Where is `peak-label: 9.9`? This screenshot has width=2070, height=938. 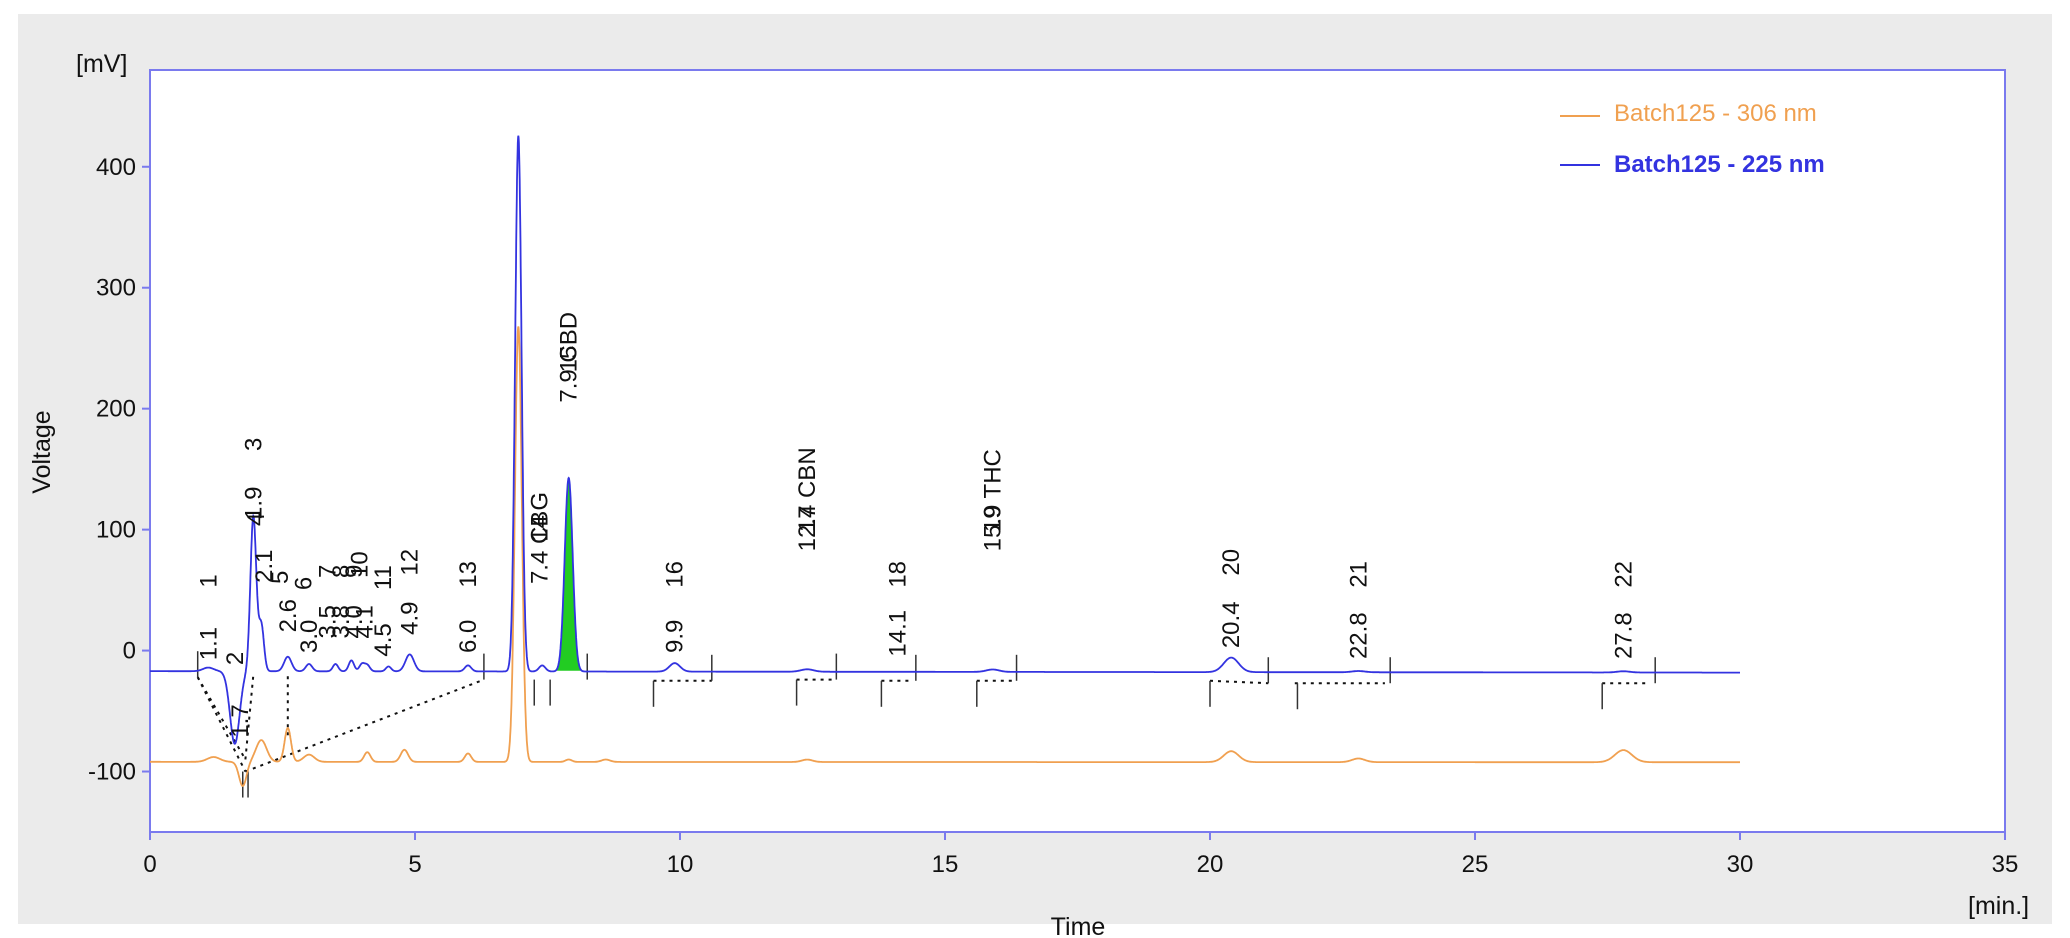
peak-label: 9.9 is located at coordinates (675, 636).